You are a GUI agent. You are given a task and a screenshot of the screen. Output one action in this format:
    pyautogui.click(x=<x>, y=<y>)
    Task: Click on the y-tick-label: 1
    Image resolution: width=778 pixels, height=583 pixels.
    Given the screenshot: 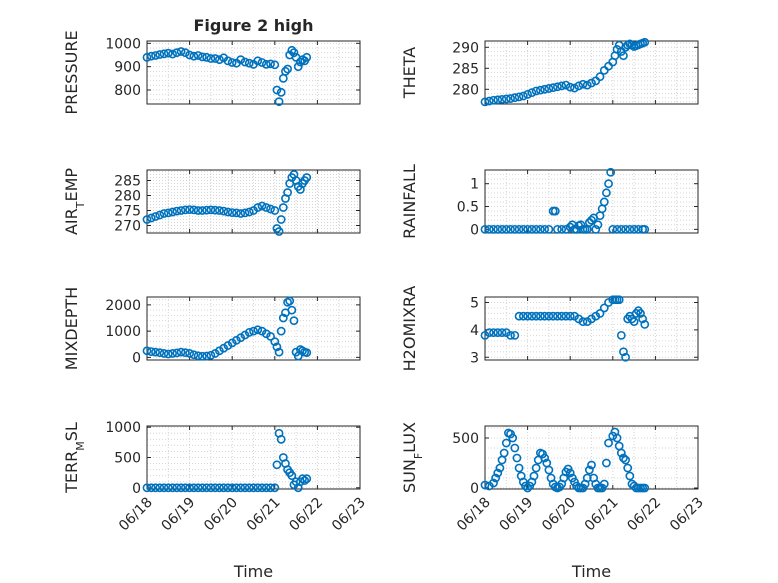 What is the action you would take?
    pyautogui.click(x=474, y=185)
    